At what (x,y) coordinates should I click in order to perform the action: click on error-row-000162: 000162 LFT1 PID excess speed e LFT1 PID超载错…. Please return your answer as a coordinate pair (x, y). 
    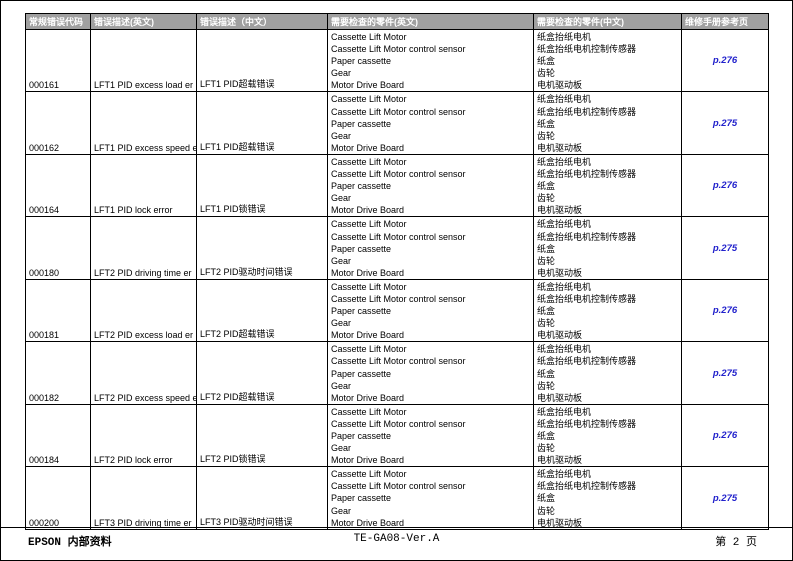
    Looking at the image, I should click on (397, 123).